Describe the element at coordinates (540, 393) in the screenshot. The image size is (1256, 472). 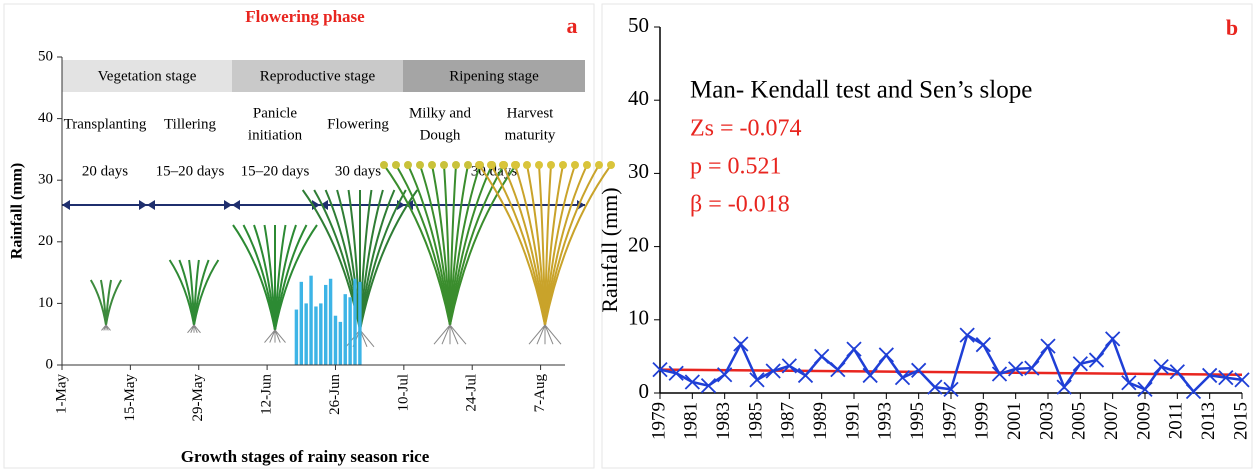
I see `x-tick-label: 7-Aug` at that location.